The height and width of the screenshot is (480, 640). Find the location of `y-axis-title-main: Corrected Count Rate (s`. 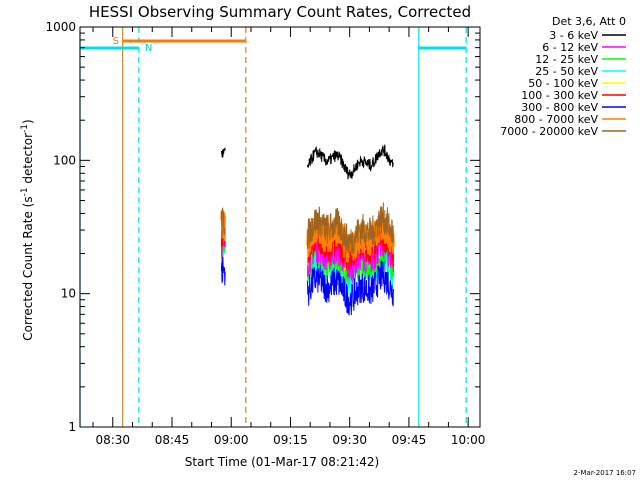

y-axis-title-main: Corrected Count Rate (s is located at coordinates (28, 268).